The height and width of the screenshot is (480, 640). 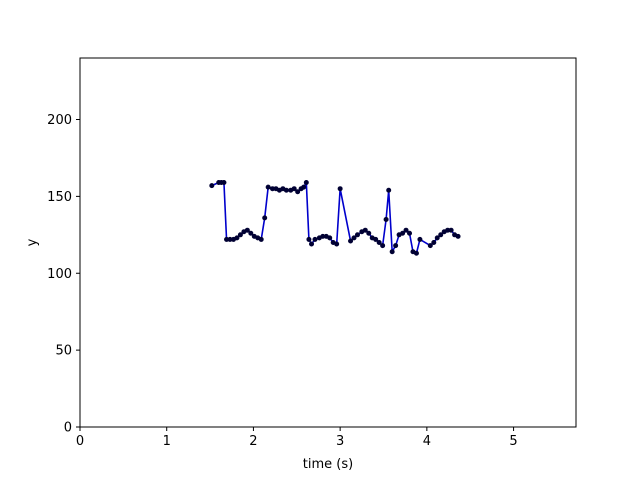 What do you see at coordinates (59, 120) in the screenshot?
I see `y-tick-label: 200` at bounding box center [59, 120].